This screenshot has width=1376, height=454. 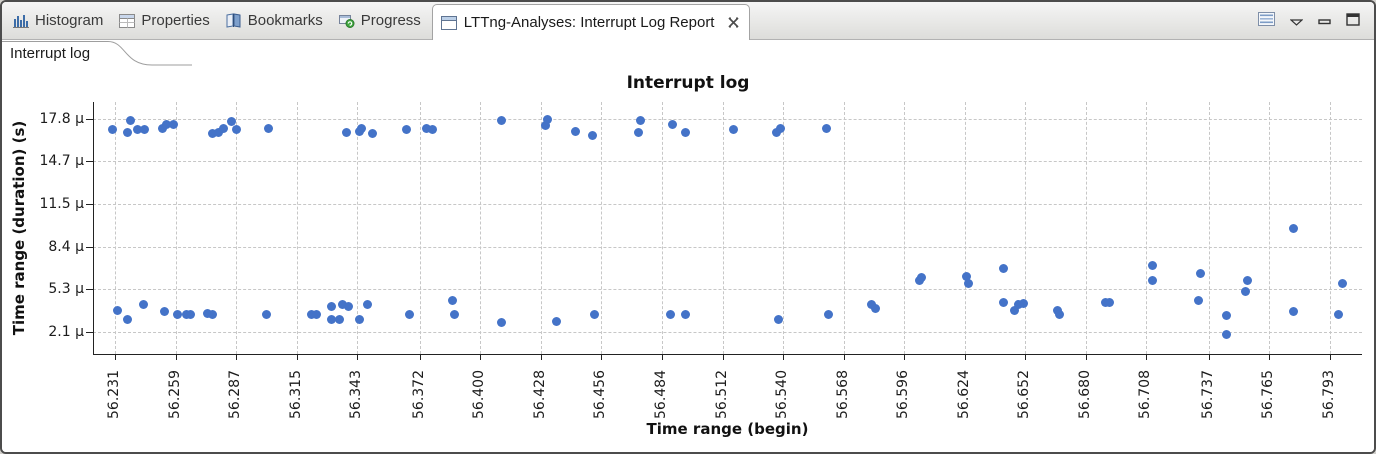 I want to click on x-tick-label: 56.568, so click(x=842, y=394).